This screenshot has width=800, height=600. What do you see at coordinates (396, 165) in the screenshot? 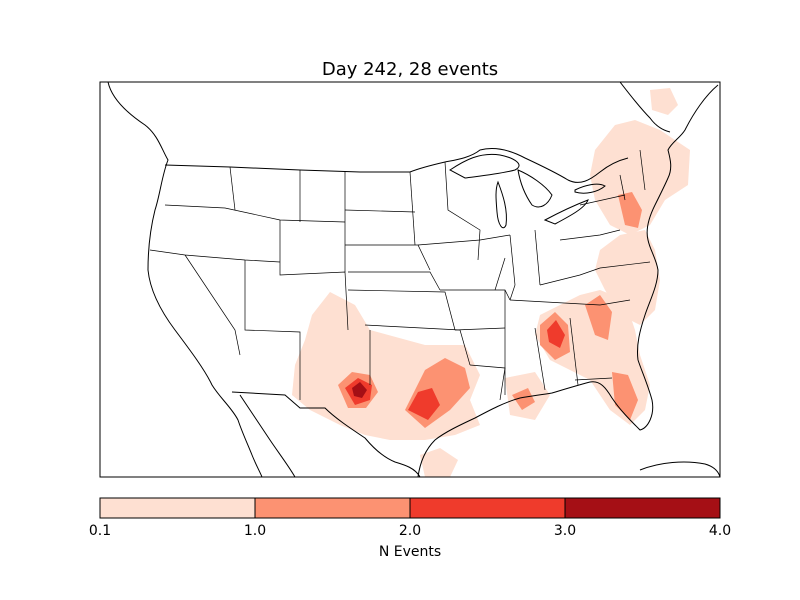
I see `border-canada-us` at bounding box center [396, 165].